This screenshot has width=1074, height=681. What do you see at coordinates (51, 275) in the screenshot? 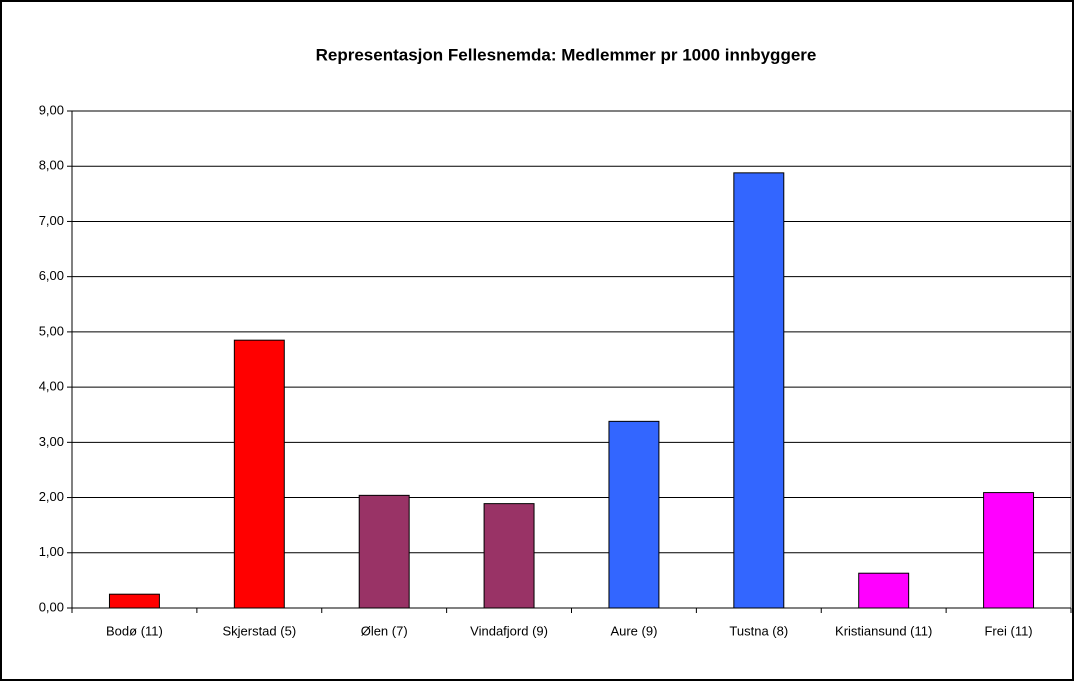
I see `y-tick-label: 6,00` at bounding box center [51, 275].